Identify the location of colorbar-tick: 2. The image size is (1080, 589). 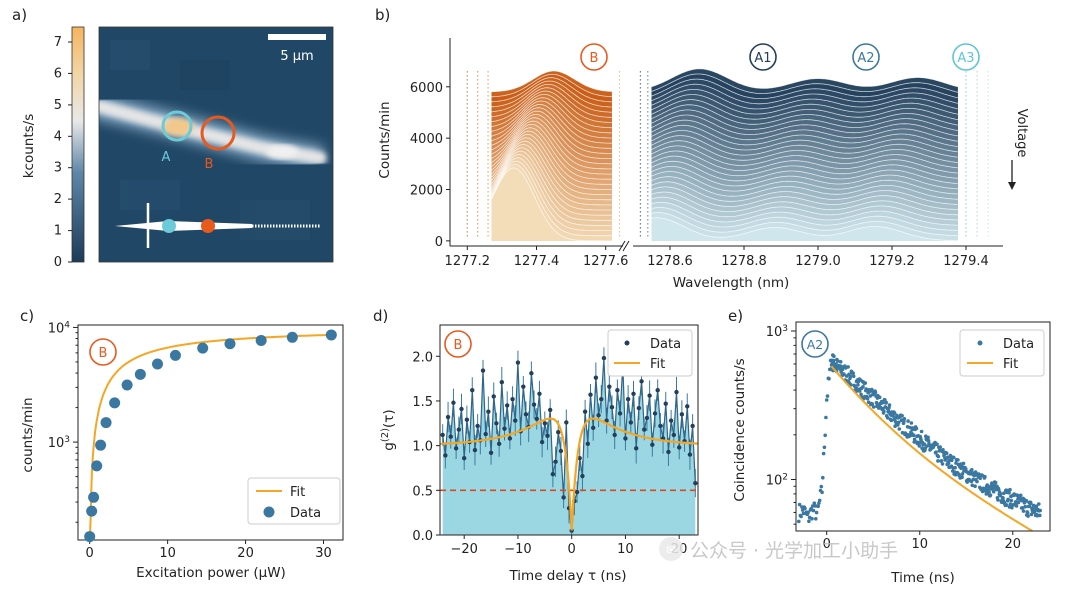
(63, 199).